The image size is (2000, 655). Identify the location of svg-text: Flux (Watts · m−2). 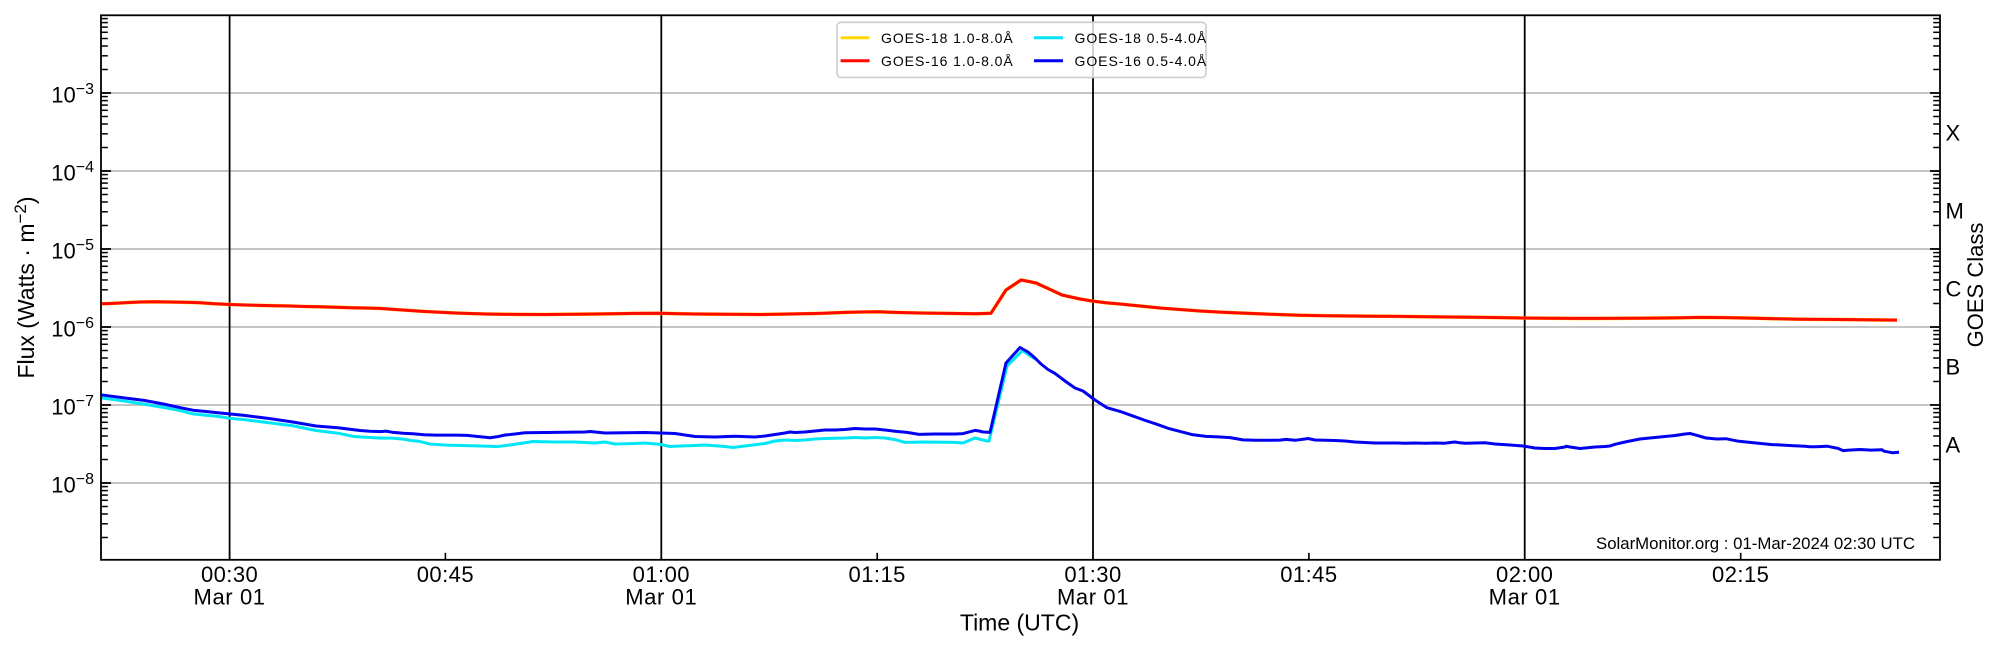
(25, 287).